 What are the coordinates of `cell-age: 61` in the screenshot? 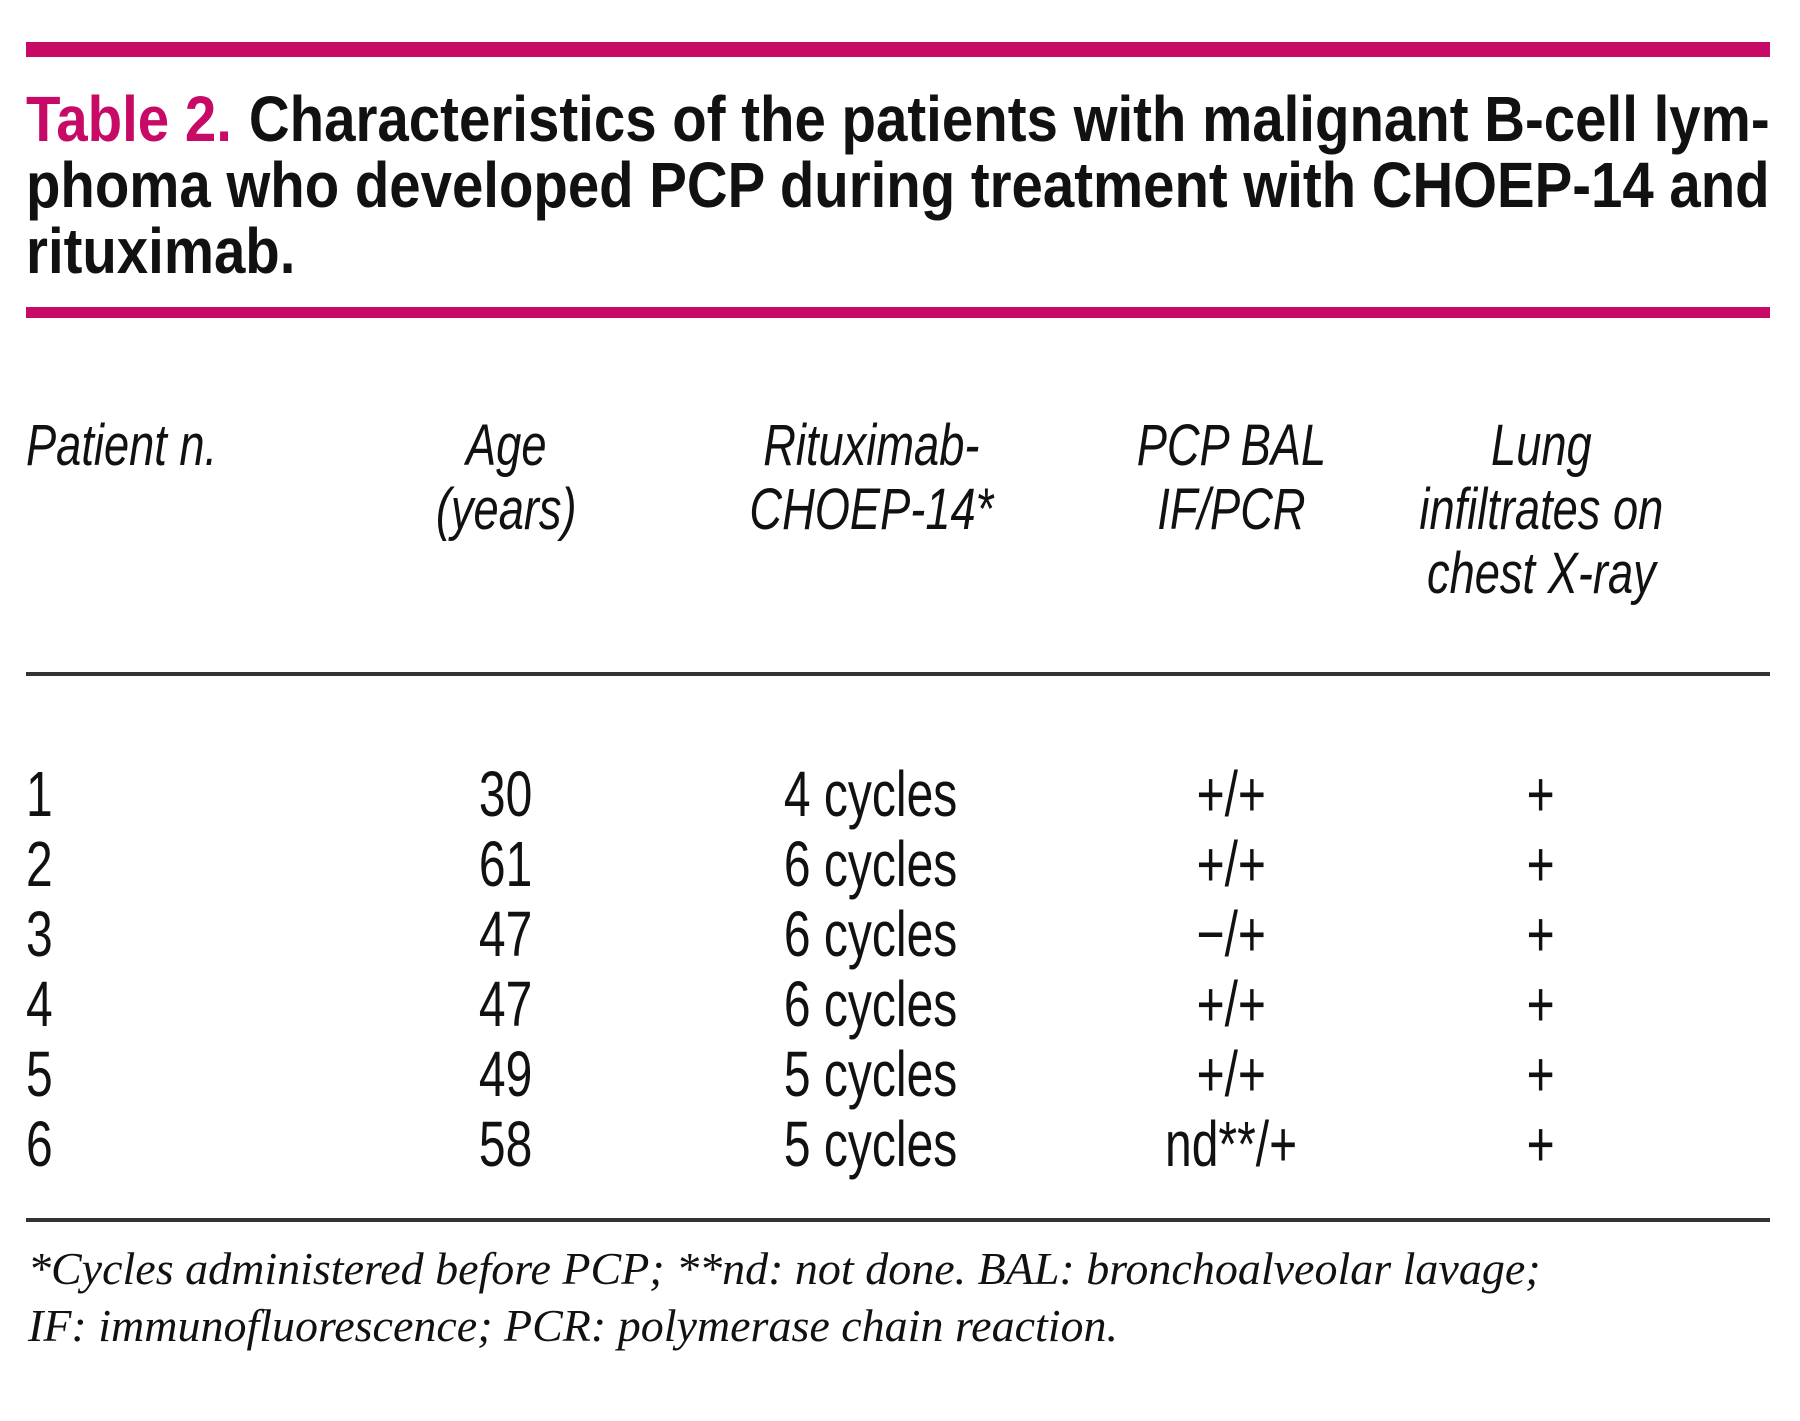 It's located at (506, 864).